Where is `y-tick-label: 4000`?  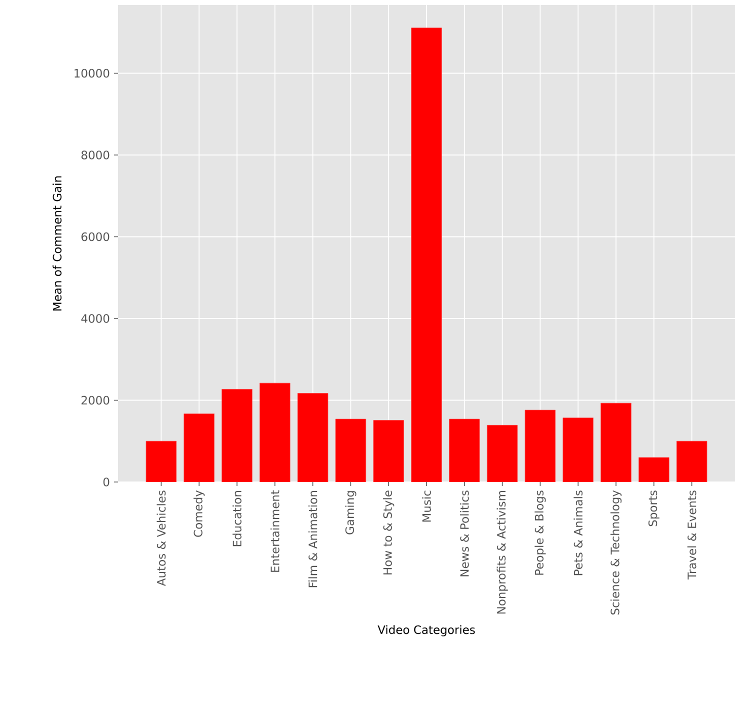 y-tick-label: 4000 is located at coordinates (95, 318).